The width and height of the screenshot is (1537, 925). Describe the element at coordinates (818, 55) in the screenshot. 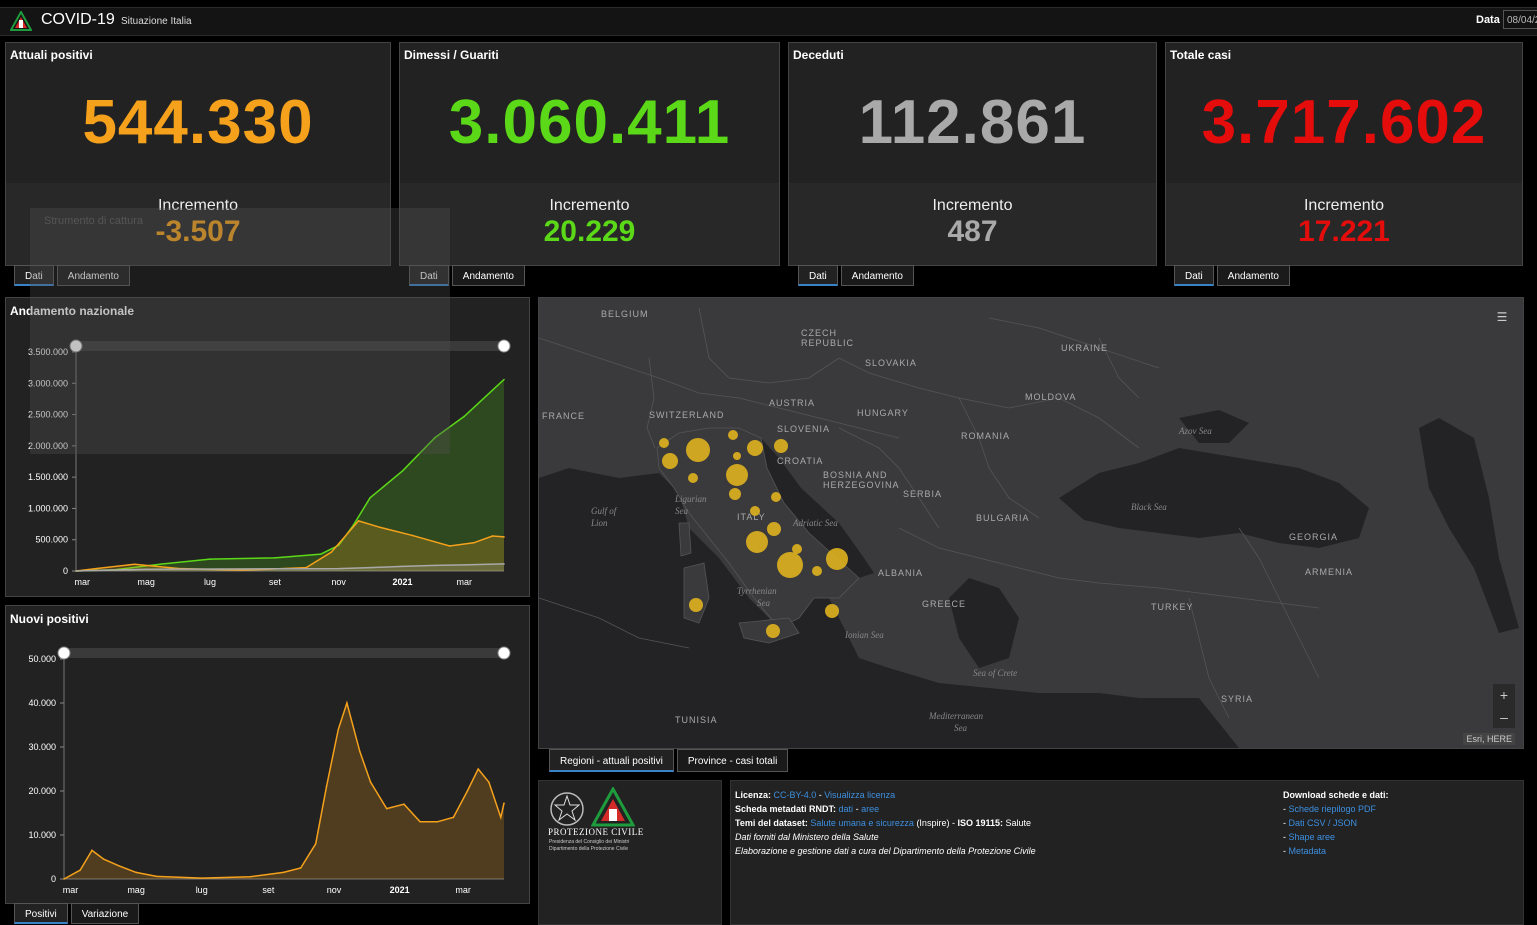

I see `kpi-title: Deceduti` at that location.